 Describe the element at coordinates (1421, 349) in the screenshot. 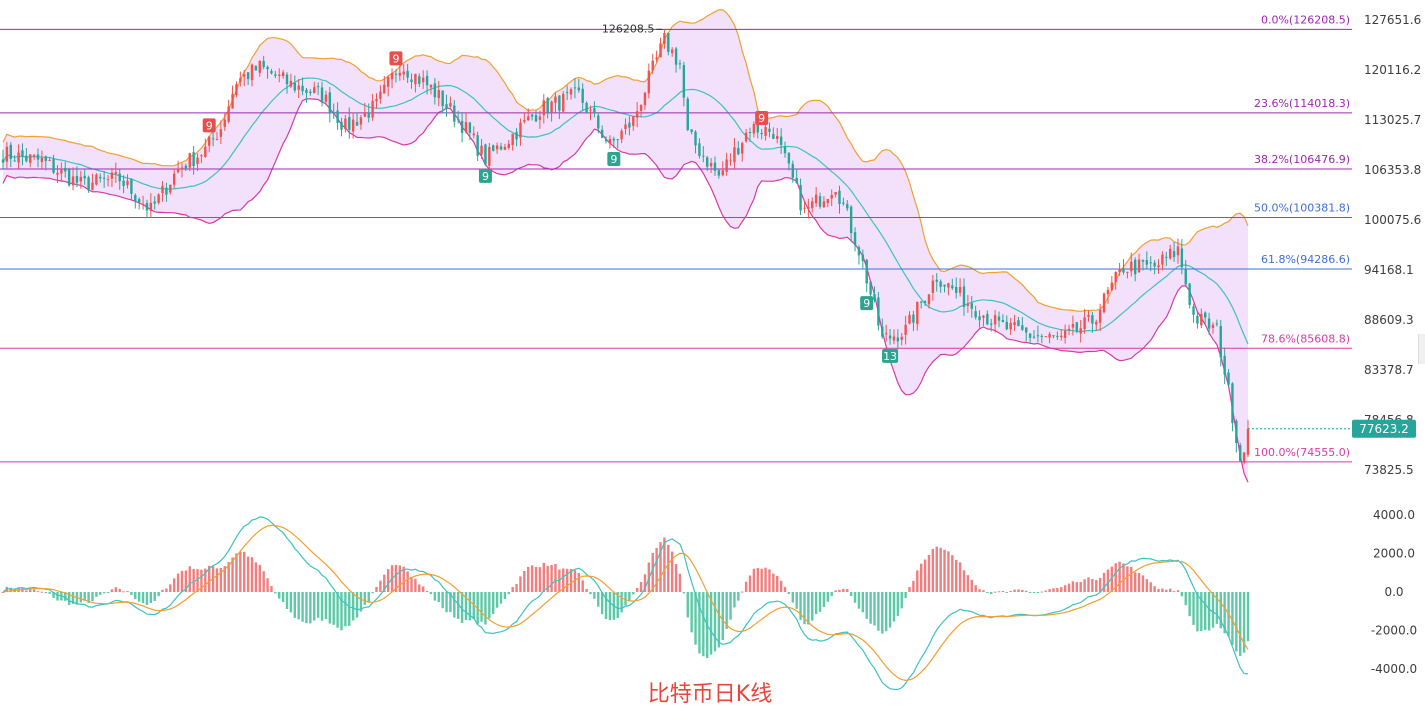

I see `scroll-handle` at that location.